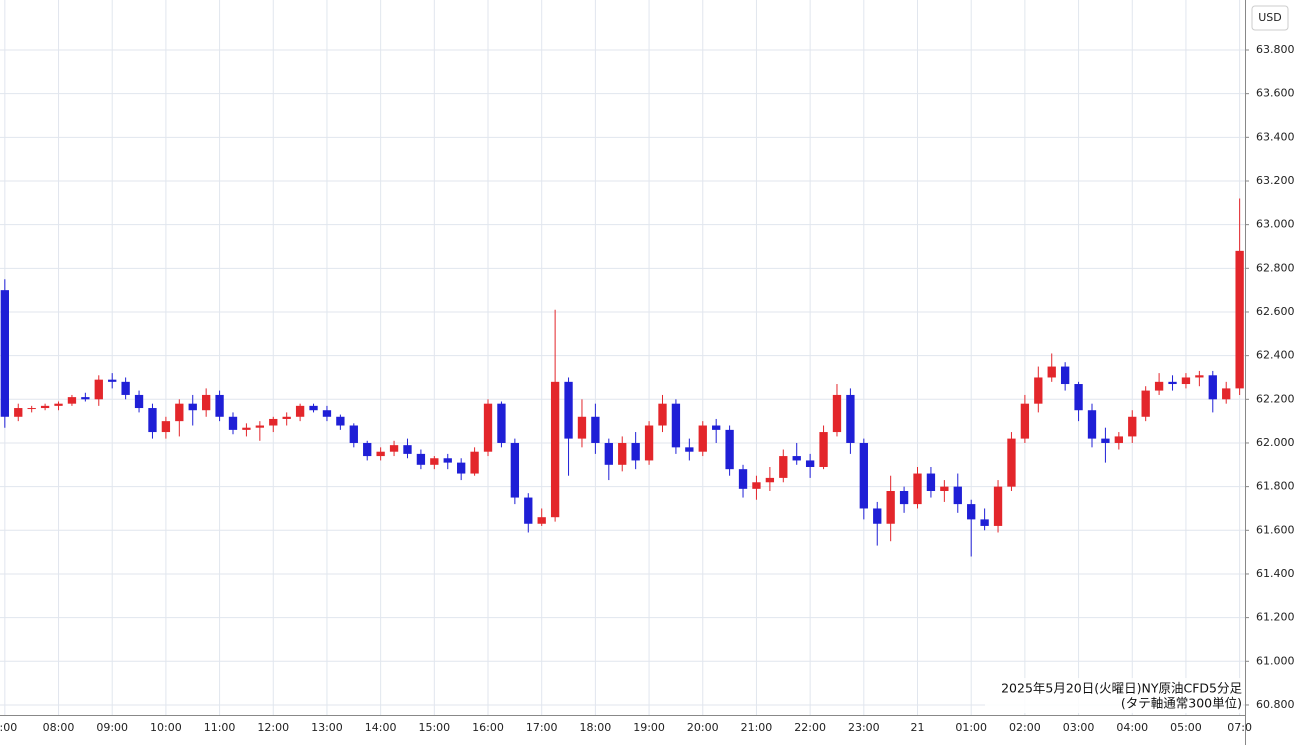 The image size is (1300, 749). I want to click on y-tick-label: 63.600, so click(1275, 93).